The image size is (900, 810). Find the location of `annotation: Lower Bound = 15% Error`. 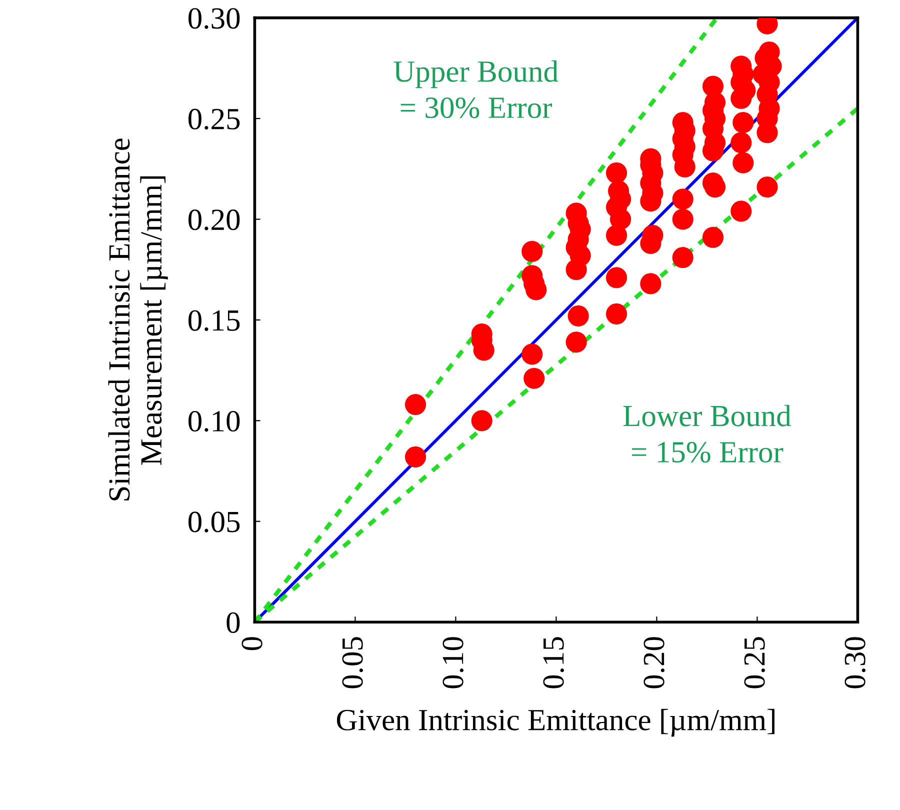

annotation: Lower Bound = 15% Error is located at coordinates (707, 433).